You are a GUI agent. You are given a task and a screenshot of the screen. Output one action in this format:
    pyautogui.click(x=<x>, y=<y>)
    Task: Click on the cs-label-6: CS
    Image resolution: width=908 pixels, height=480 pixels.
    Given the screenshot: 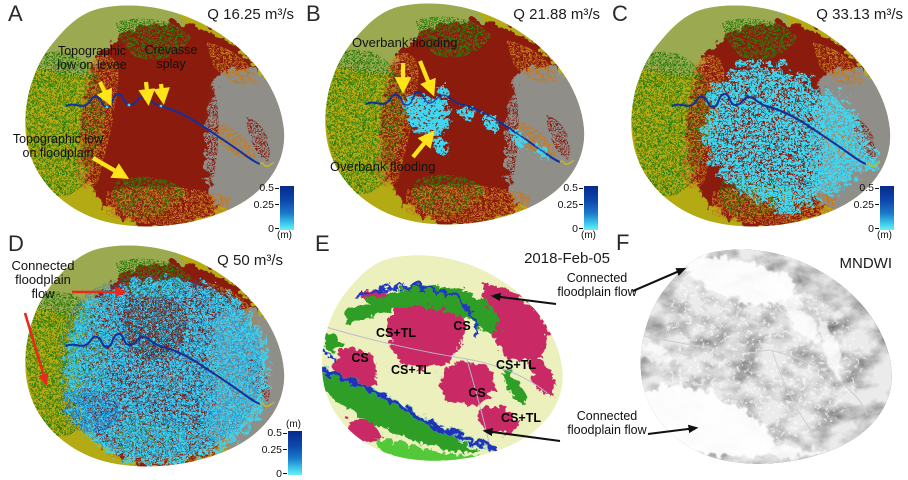 What is the action you would take?
    pyautogui.click(x=477, y=393)
    